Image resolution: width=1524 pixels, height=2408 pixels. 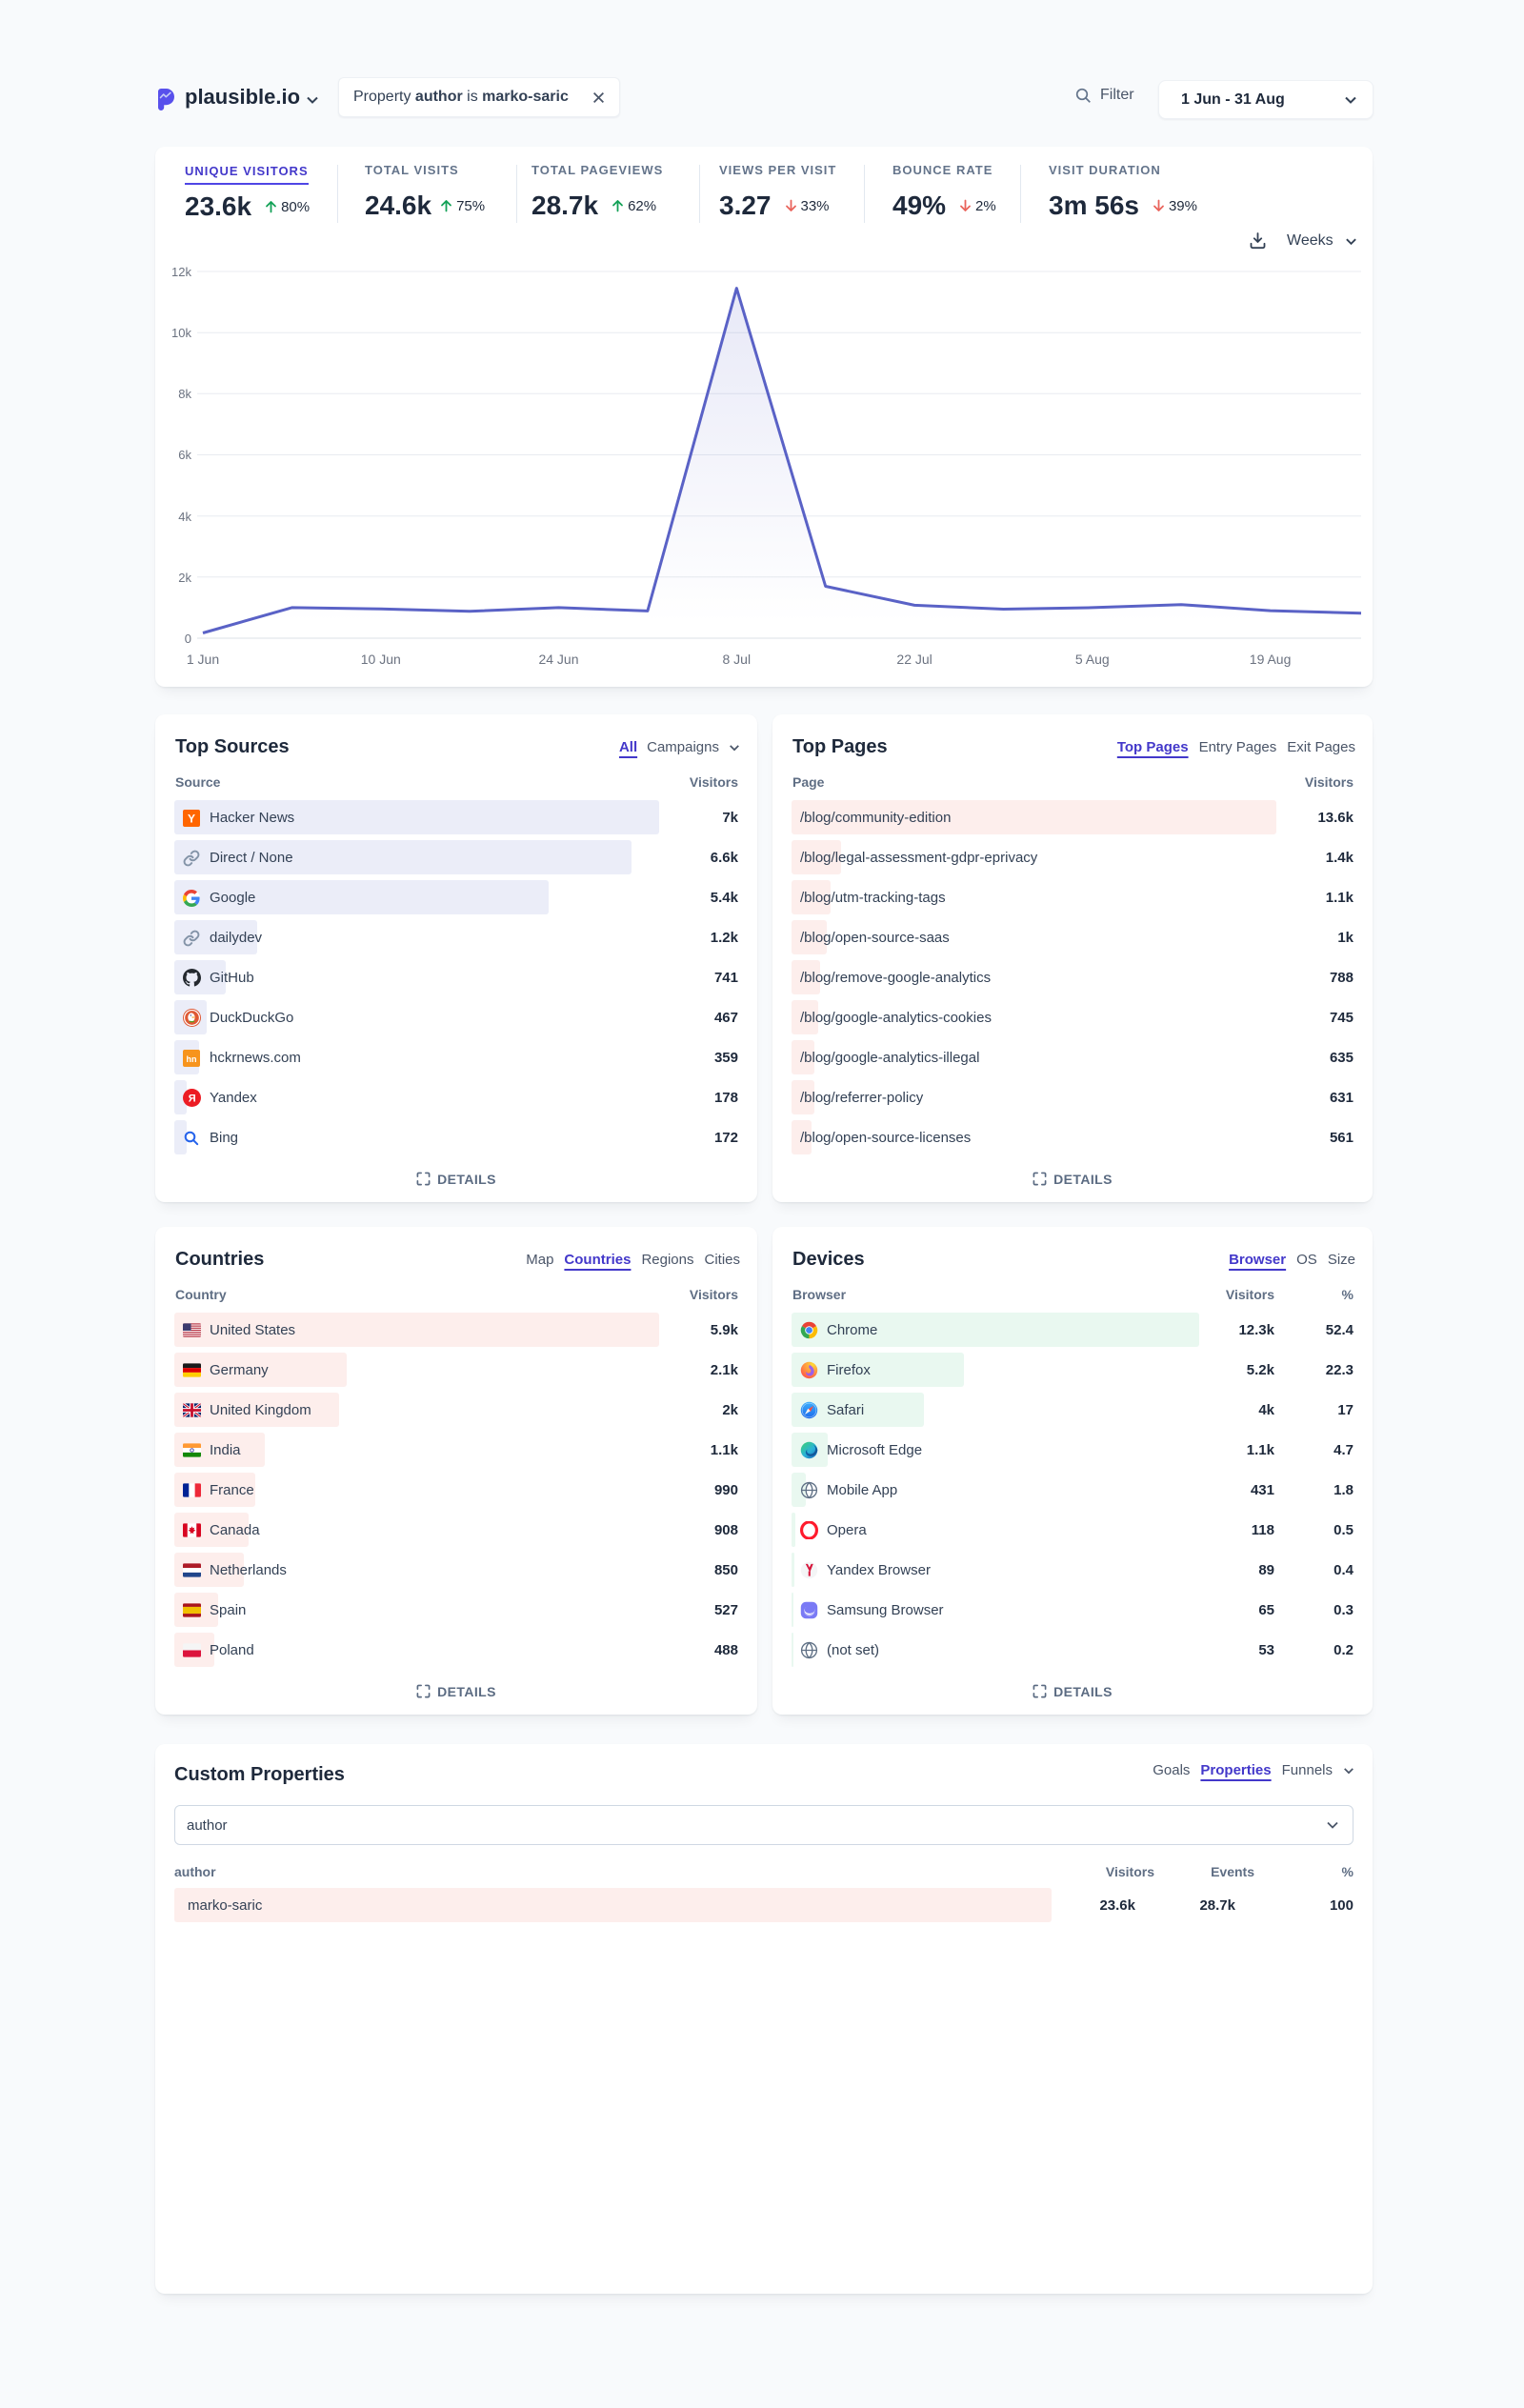 What do you see at coordinates (191, 818) in the screenshot?
I see `svg-text: Y` at bounding box center [191, 818].